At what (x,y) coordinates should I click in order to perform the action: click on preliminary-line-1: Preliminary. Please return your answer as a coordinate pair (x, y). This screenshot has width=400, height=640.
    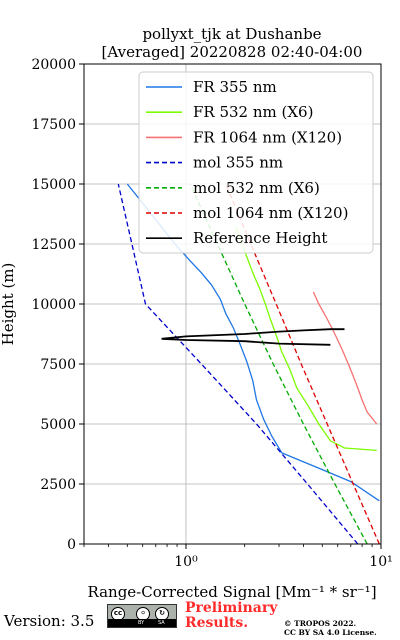
    Looking at the image, I should click on (231, 608).